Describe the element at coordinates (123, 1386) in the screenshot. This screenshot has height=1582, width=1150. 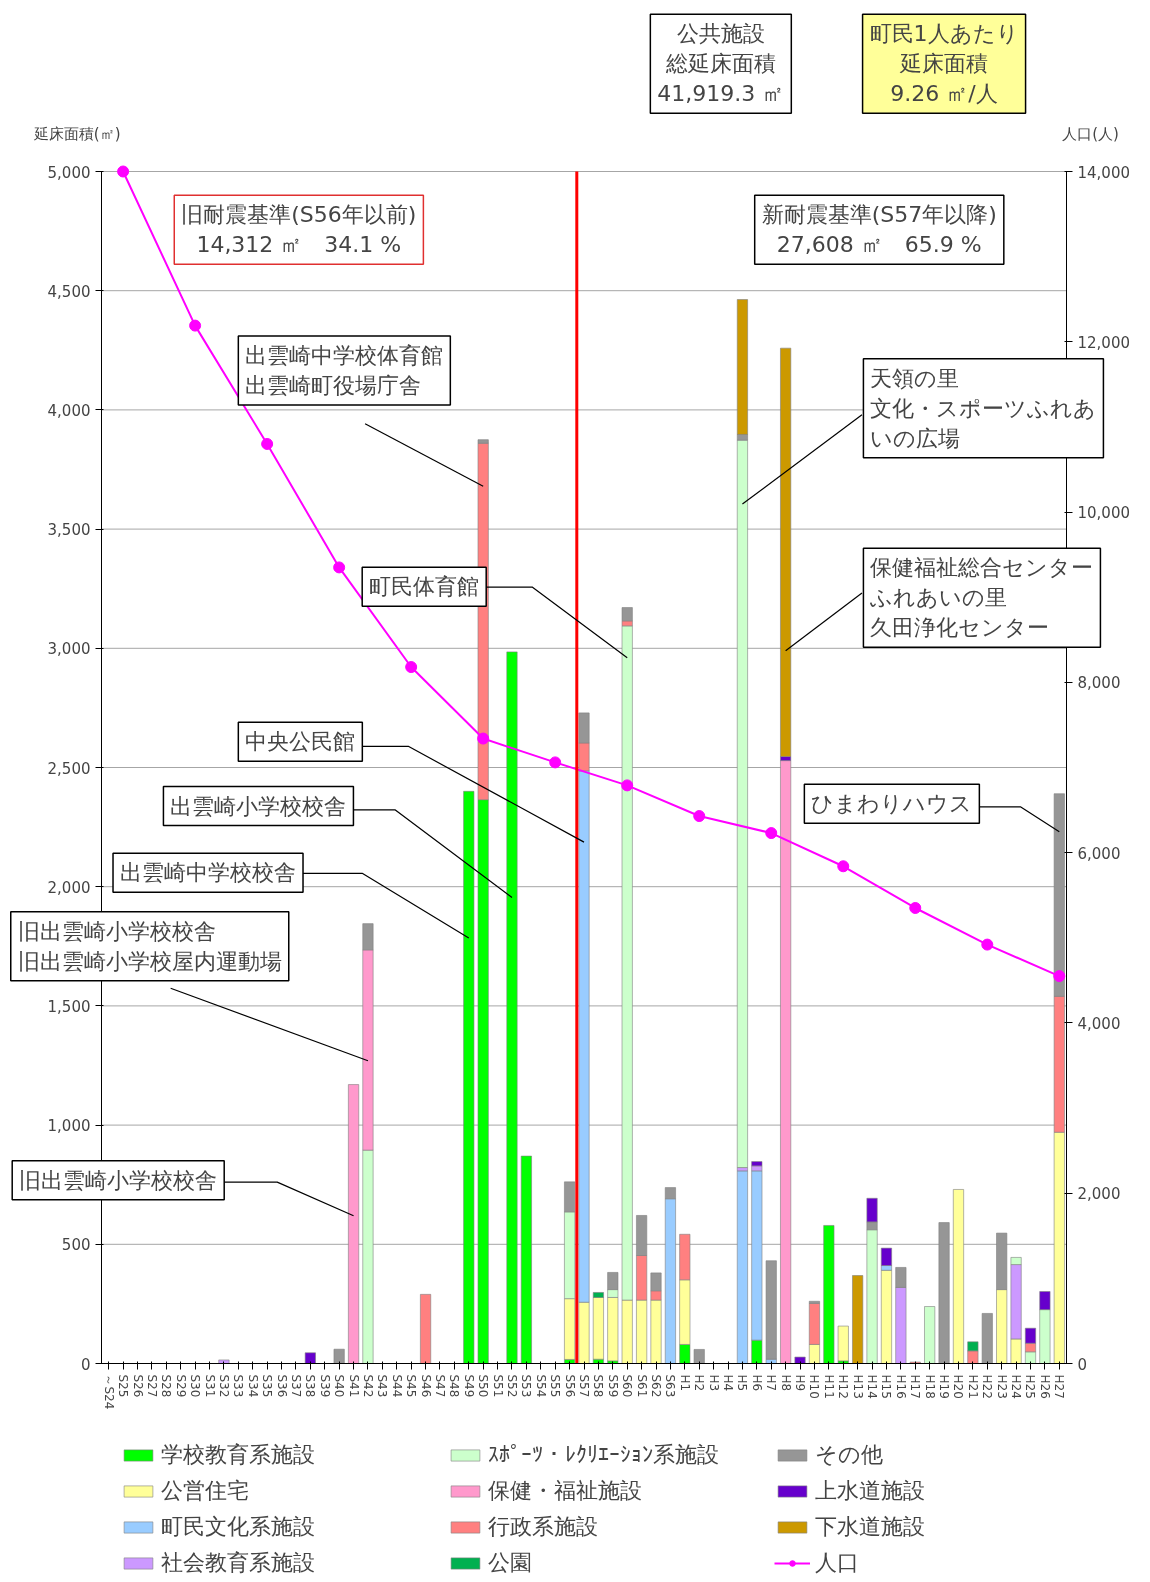
I see `x-tick-label: S25` at that location.